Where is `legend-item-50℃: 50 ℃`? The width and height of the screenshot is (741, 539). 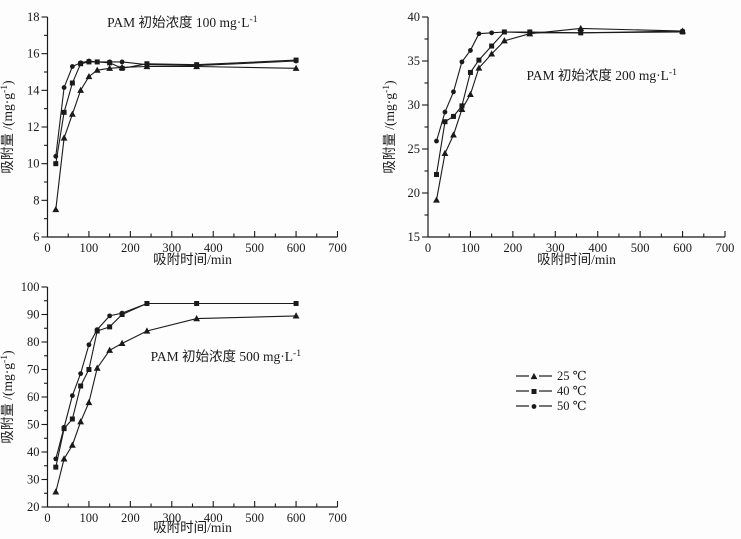
legend-item-50℃: 50 ℃ is located at coordinates (551, 405).